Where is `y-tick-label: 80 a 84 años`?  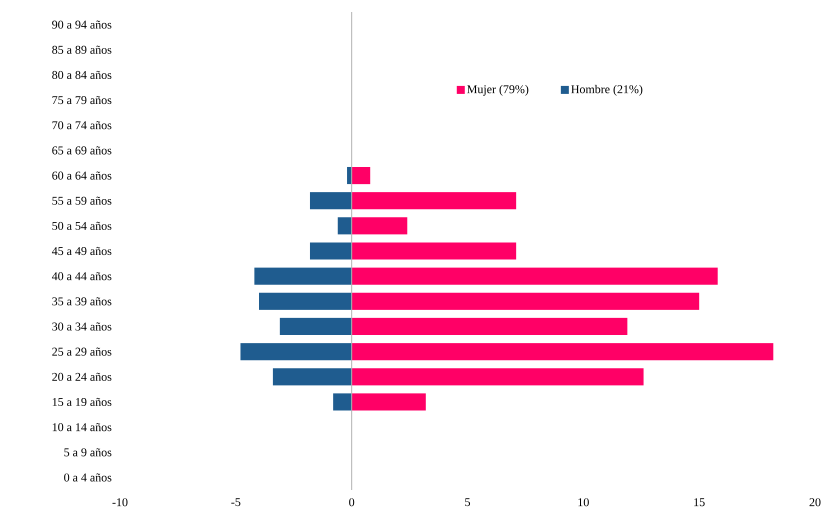 y-tick-label: 80 a 84 años is located at coordinates (82, 74).